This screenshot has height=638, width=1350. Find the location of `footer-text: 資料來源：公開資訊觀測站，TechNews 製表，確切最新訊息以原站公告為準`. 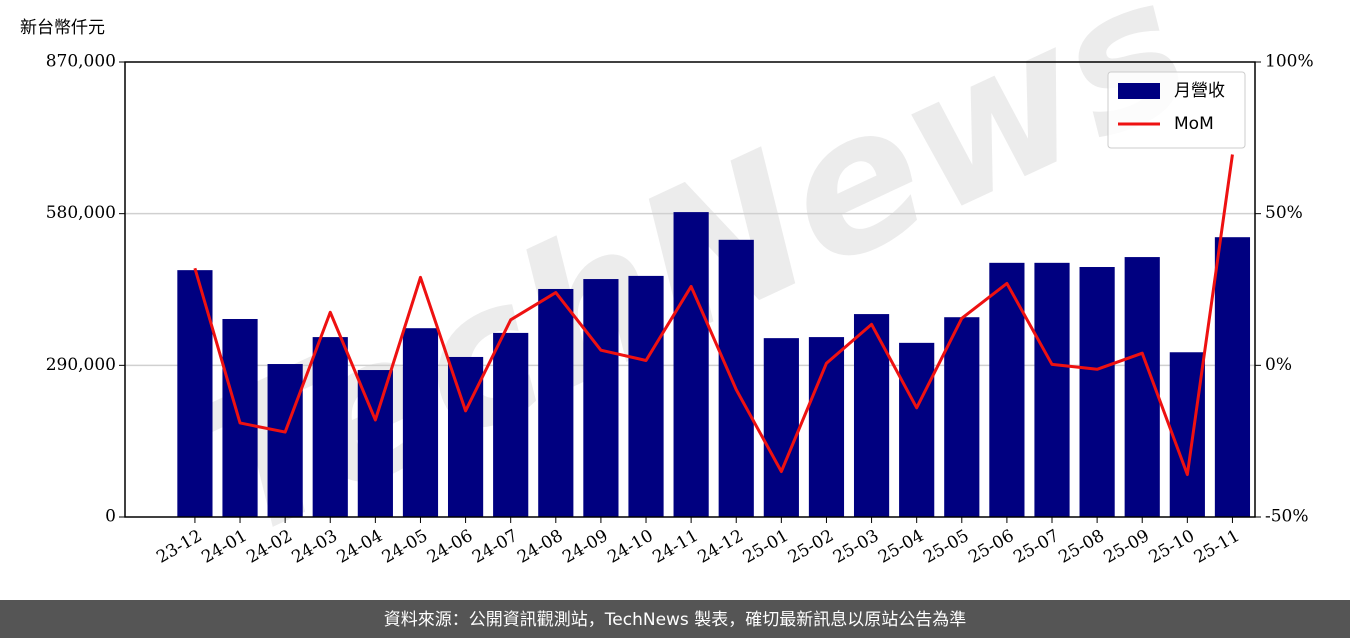

footer-text: 資料來源：公開資訊觀測站，TechNews 製表，確切最新訊息以原站公告為準 is located at coordinates (675, 620).